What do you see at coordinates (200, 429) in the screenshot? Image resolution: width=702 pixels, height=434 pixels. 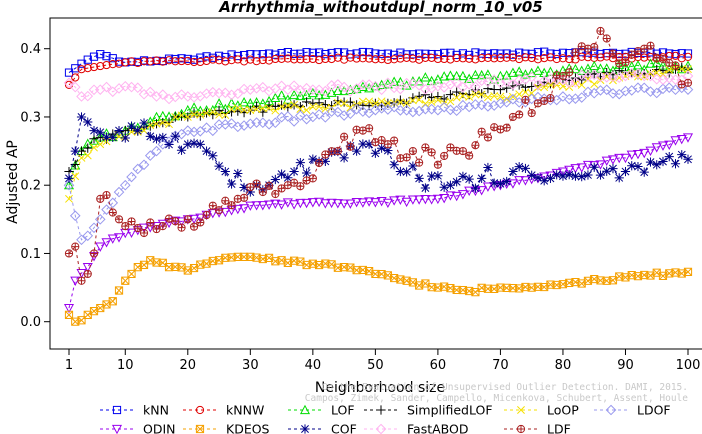 I see `legend-marker-KDEOS` at bounding box center [200, 429].